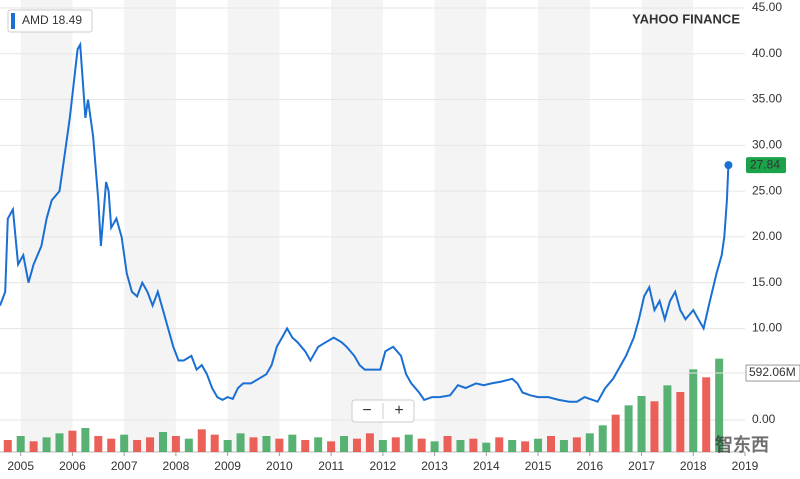  Describe the element at coordinates (279, 466) in the screenshot. I see `x-tick-label: 2010` at that location.